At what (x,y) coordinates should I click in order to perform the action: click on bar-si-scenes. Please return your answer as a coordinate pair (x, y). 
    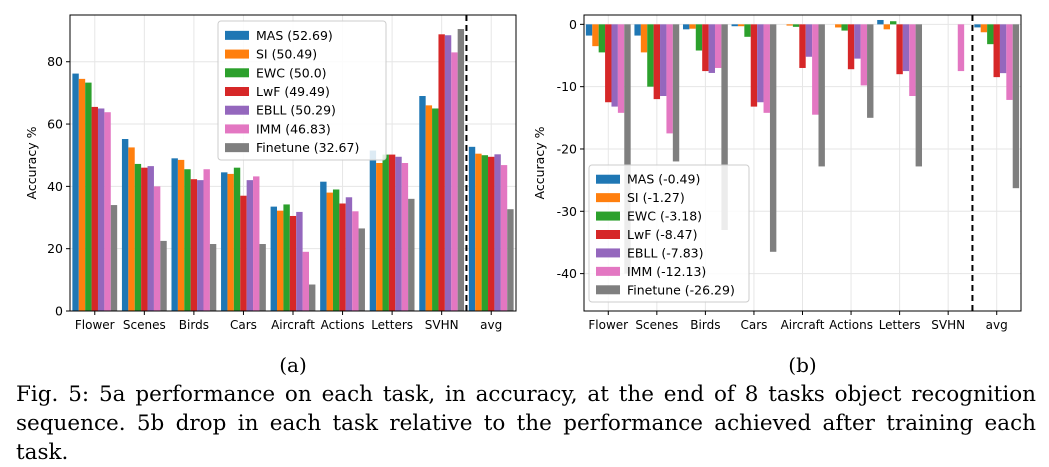
    Looking at the image, I should click on (644, 38).